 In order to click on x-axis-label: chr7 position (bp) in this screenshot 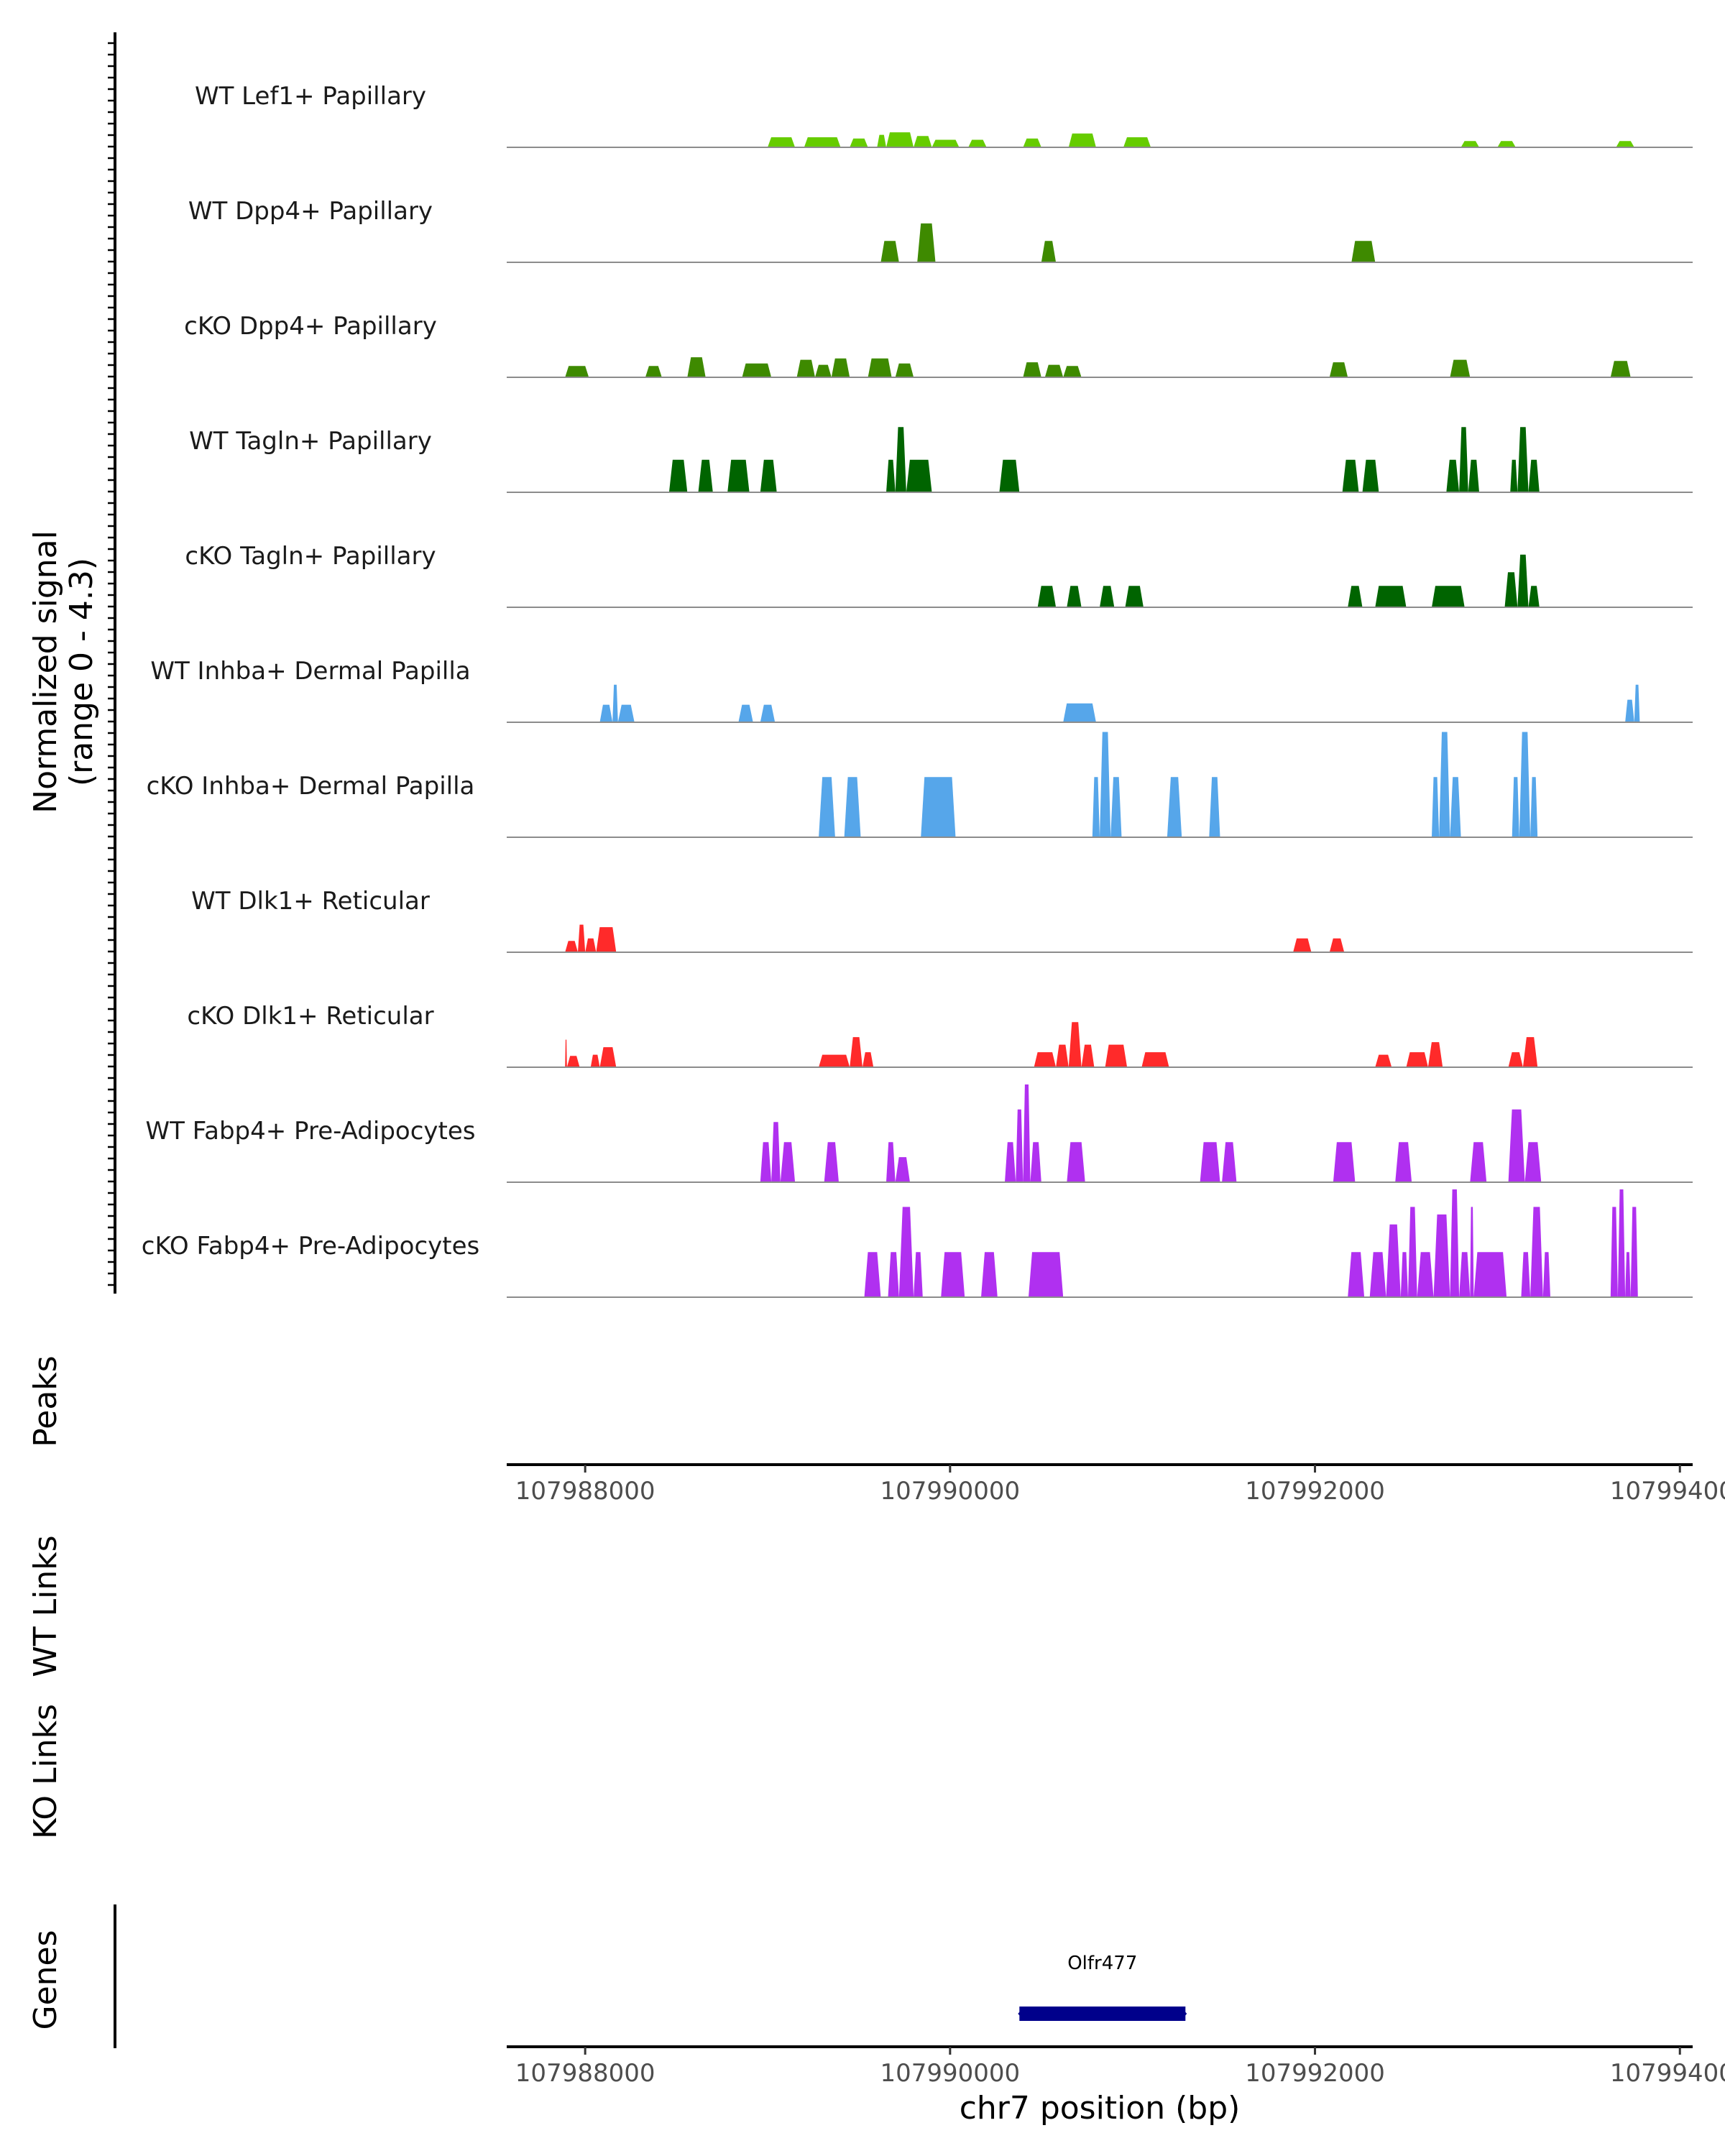, I will do `click(1100, 2109)`.